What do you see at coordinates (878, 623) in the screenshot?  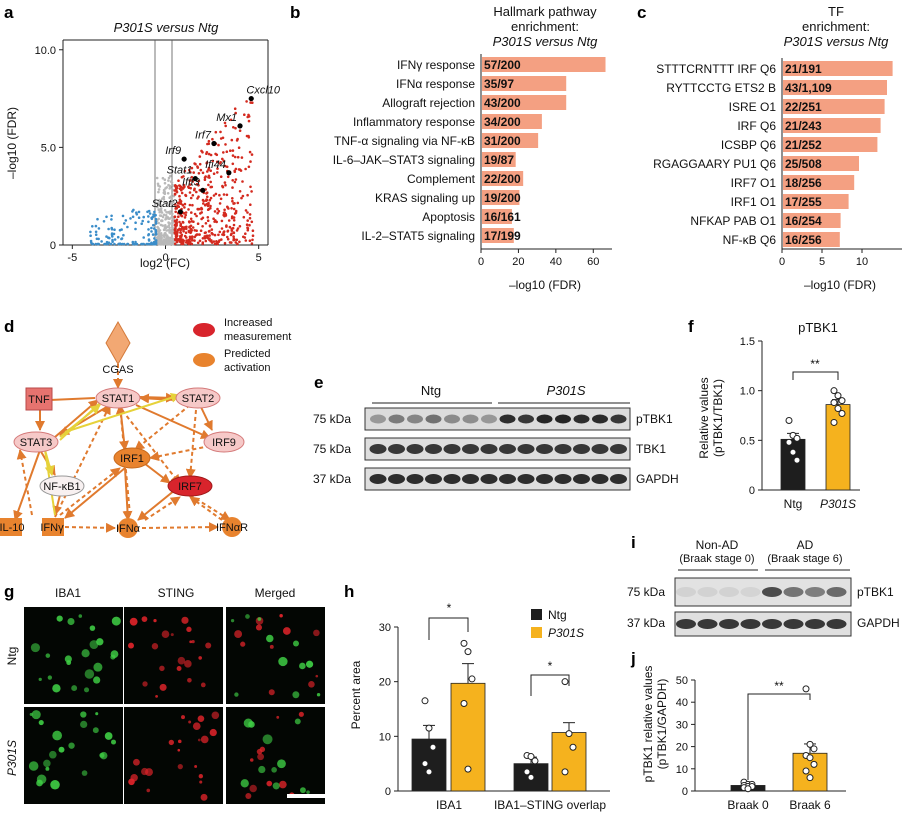 I see `blot-i-band-GAPDH: GAPDH` at bounding box center [878, 623].